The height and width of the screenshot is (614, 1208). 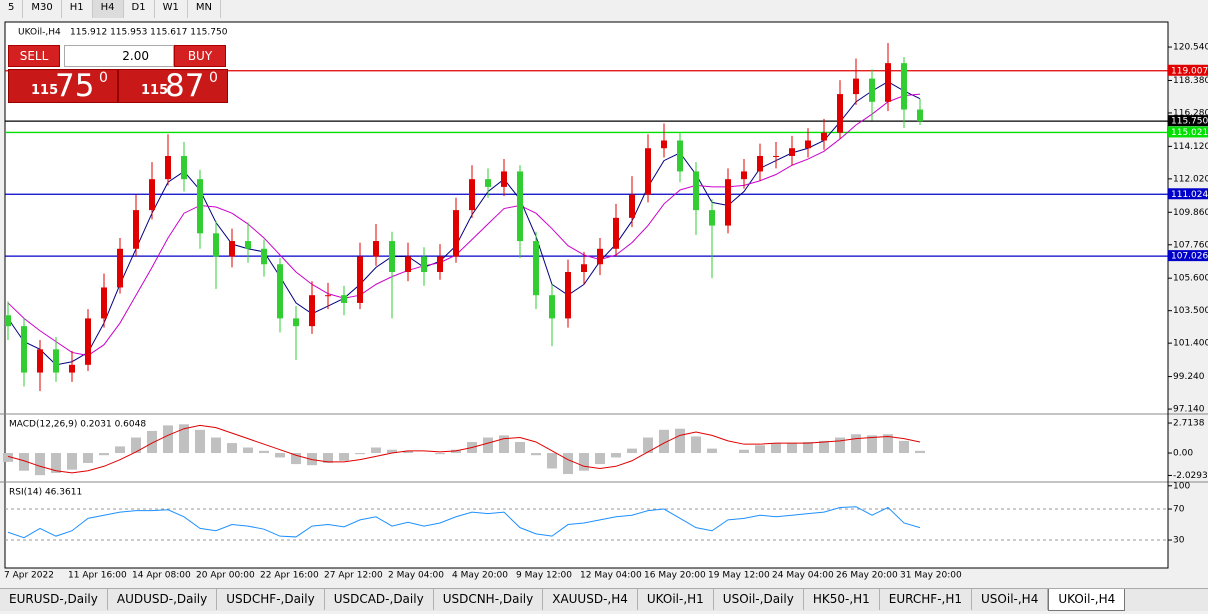 I want to click on chart-tab: USOil-,Daily, so click(x=759, y=599).